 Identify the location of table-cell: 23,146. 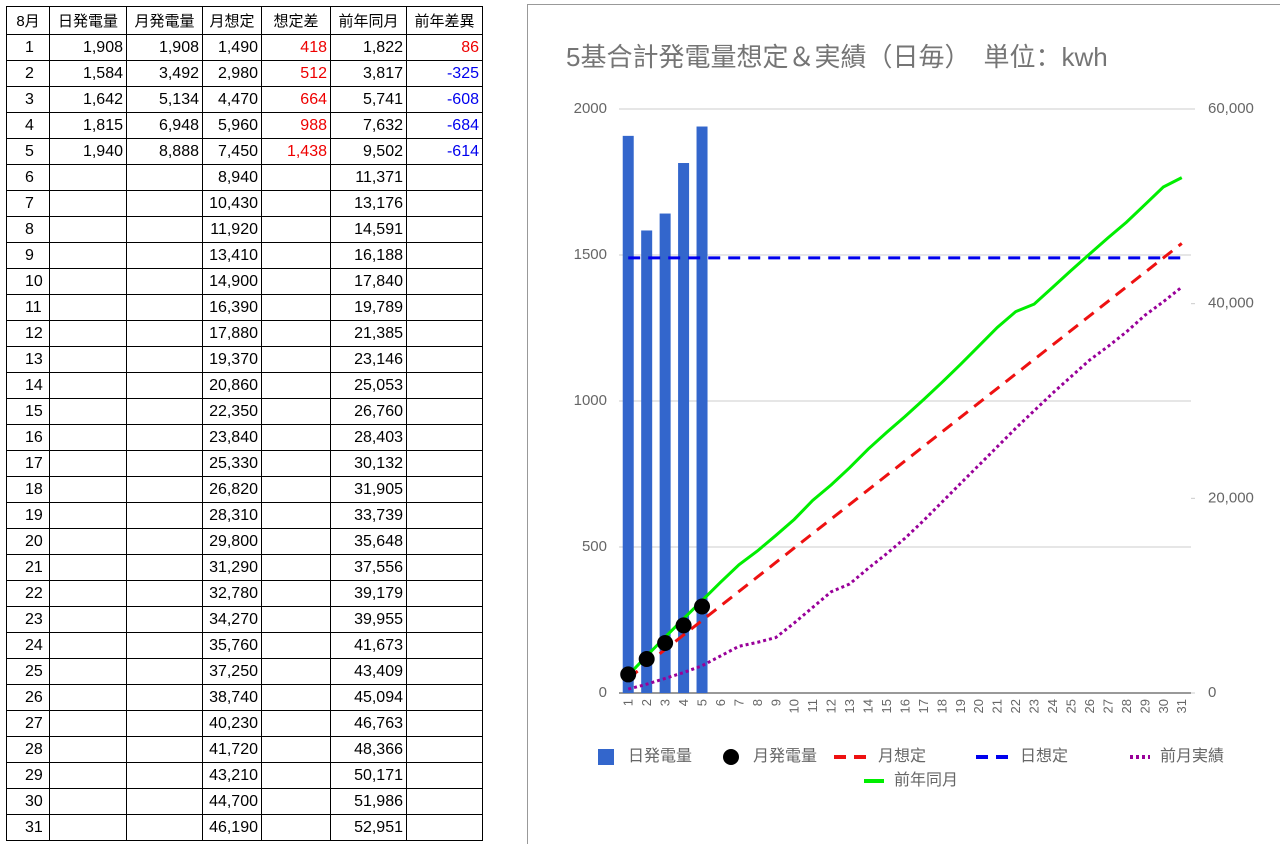
(368, 359).